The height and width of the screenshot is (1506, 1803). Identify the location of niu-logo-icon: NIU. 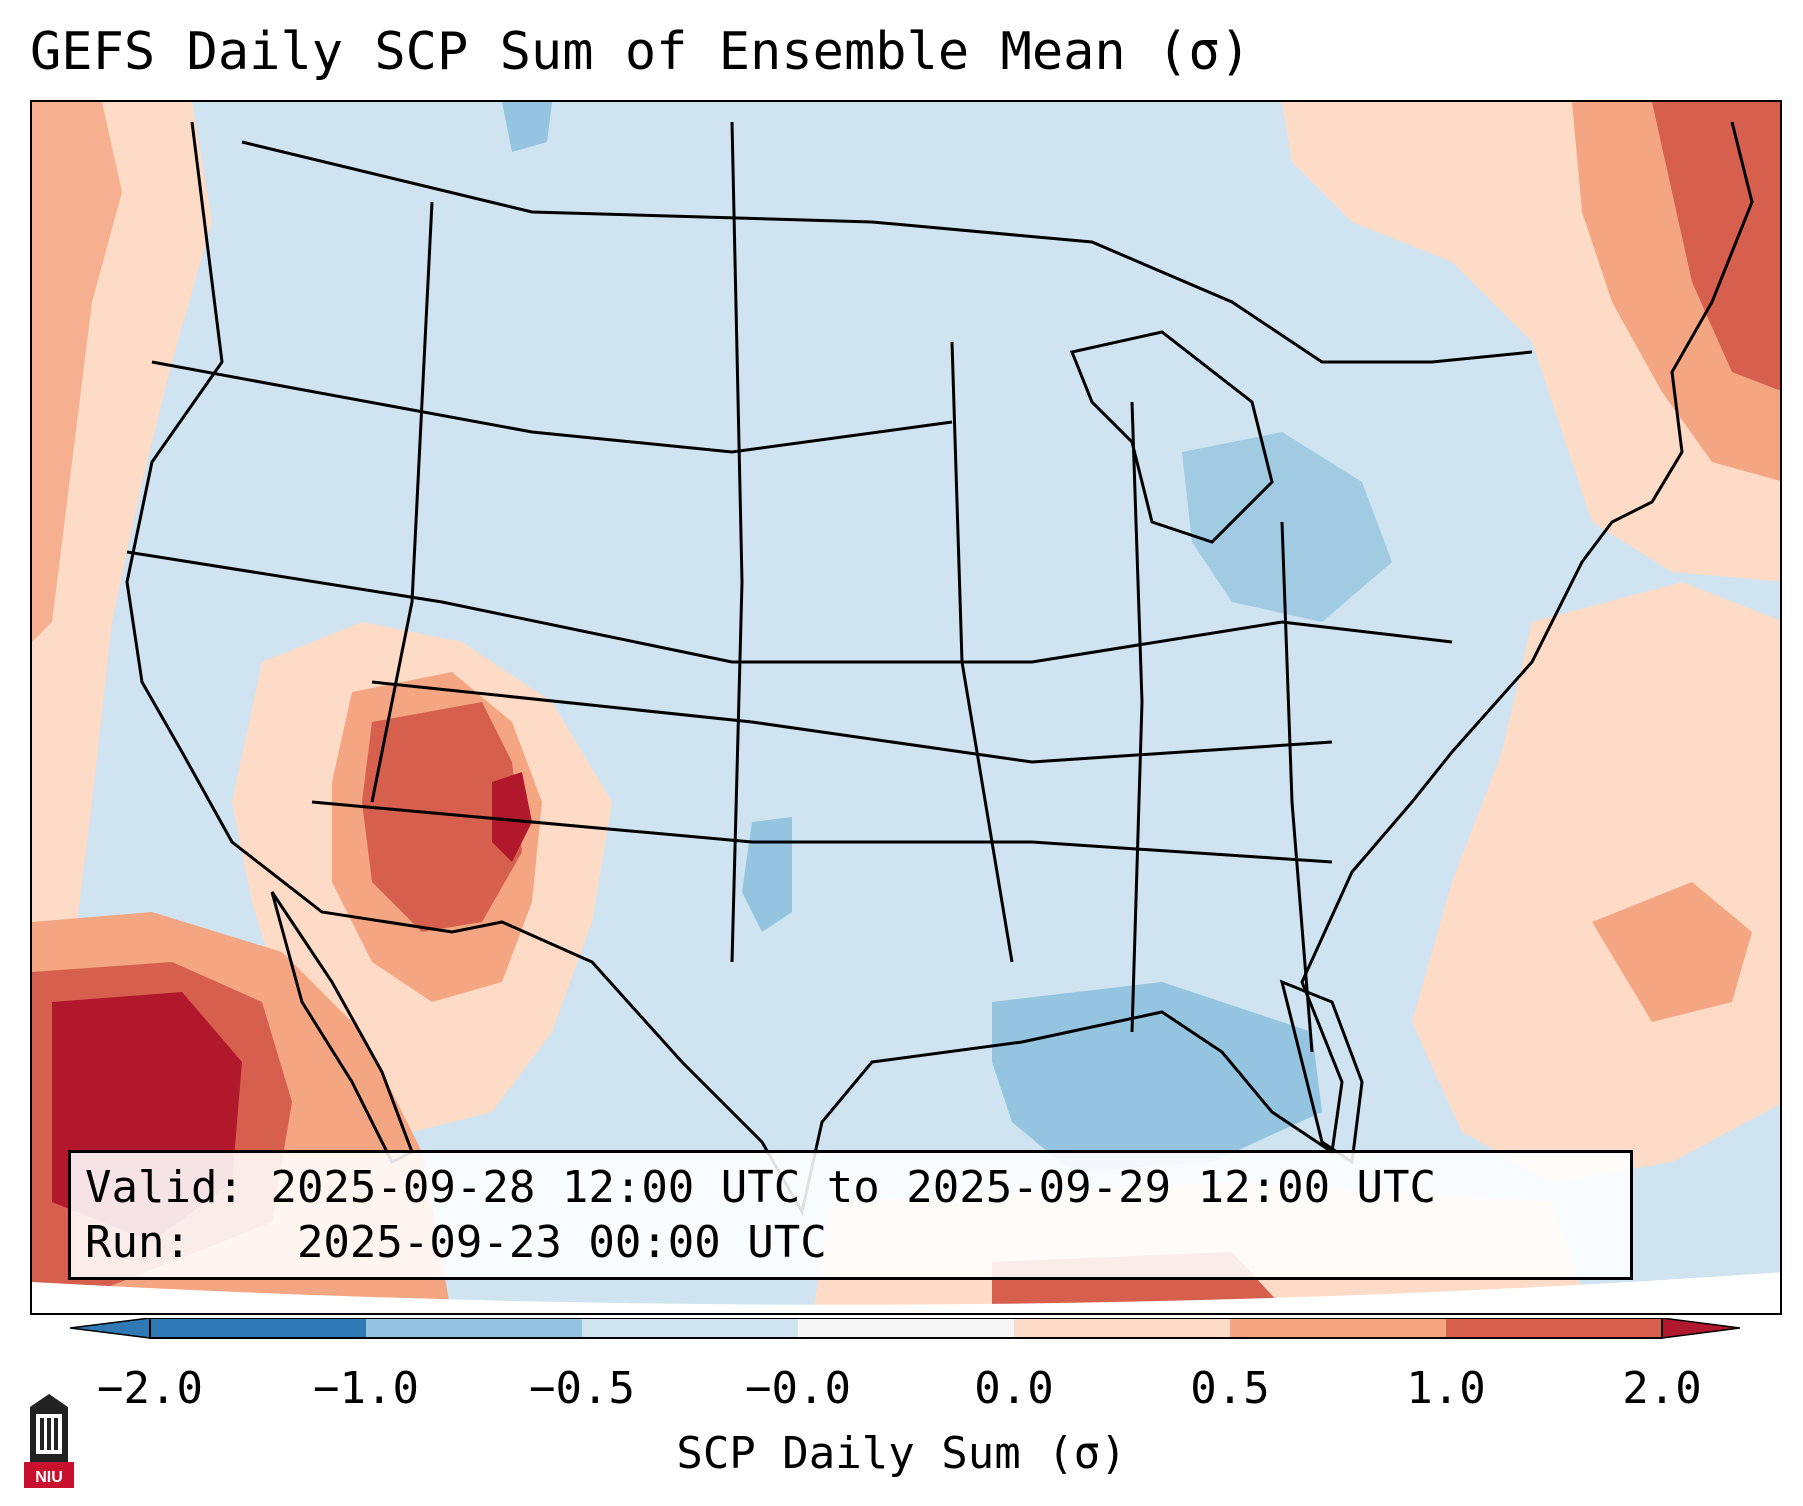
(49, 1441).